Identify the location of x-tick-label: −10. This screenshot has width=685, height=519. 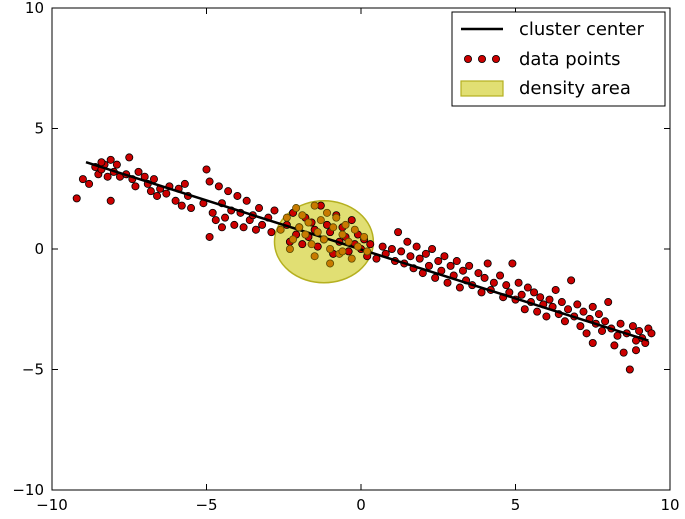
(52, 505).